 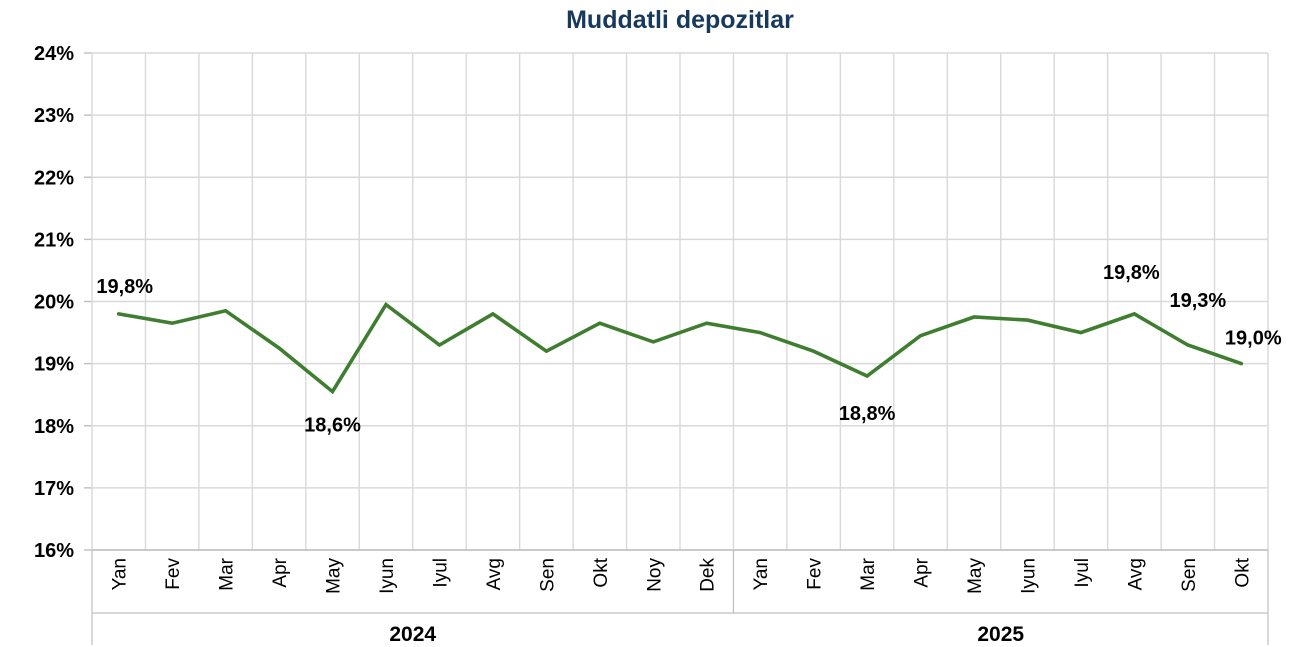 What do you see at coordinates (708, 575) in the screenshot?
I see `x-axis-month-label: Dek` at bounding box center [708, 575].